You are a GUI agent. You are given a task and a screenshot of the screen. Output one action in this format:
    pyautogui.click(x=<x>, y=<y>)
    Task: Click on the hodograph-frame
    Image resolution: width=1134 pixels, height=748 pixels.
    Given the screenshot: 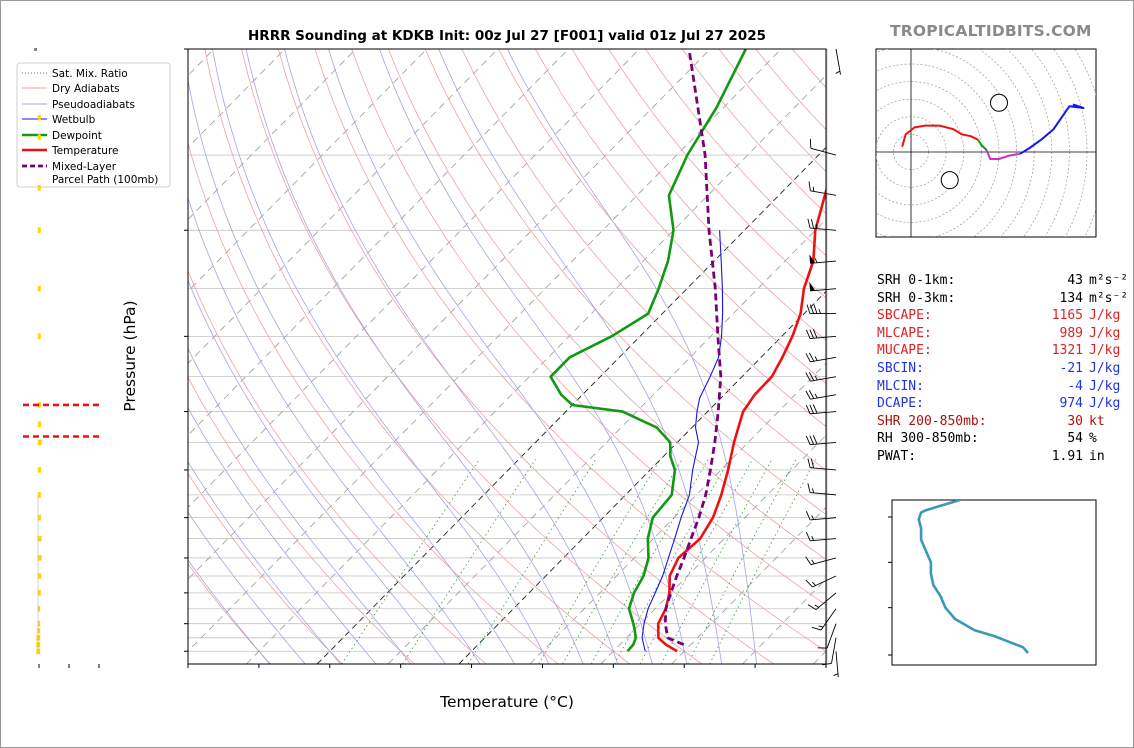 What is the action you would take?
    pyautogui.click(x=986, y=143)
    